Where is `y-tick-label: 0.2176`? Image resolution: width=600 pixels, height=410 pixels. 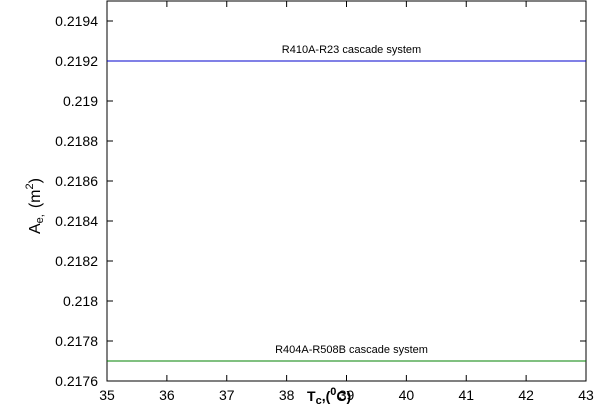
y-tick-label: 0.2176 is located at coordinates (76, 381).